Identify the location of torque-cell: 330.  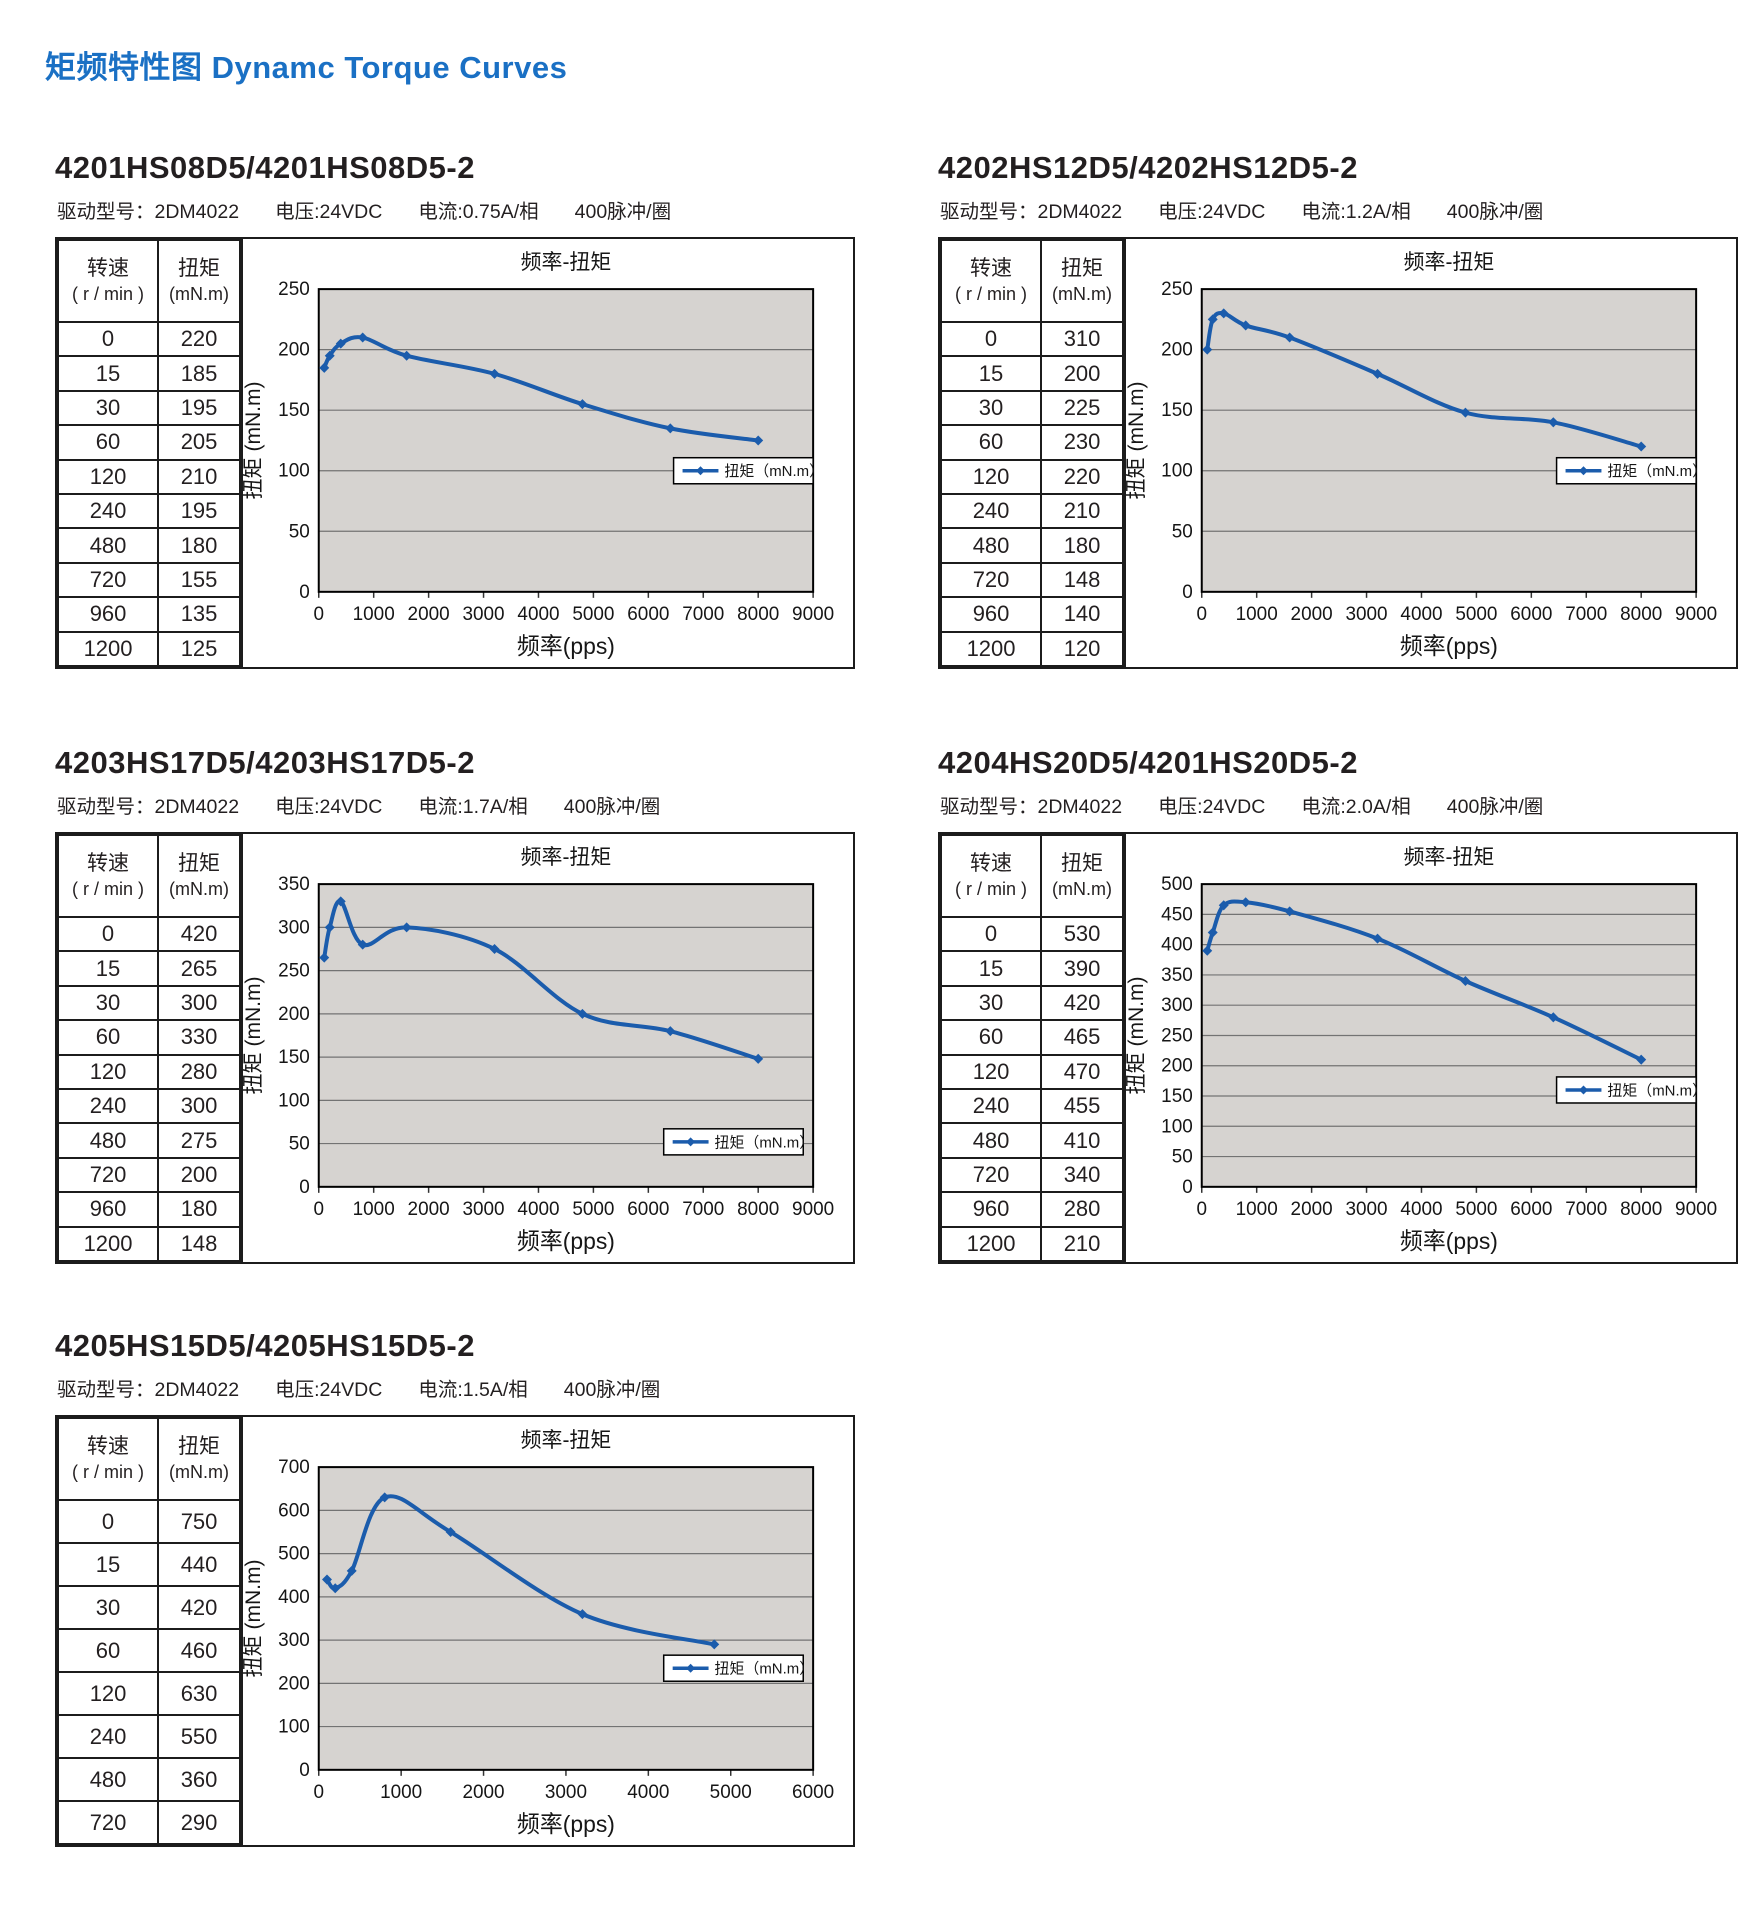
(199, 1037).